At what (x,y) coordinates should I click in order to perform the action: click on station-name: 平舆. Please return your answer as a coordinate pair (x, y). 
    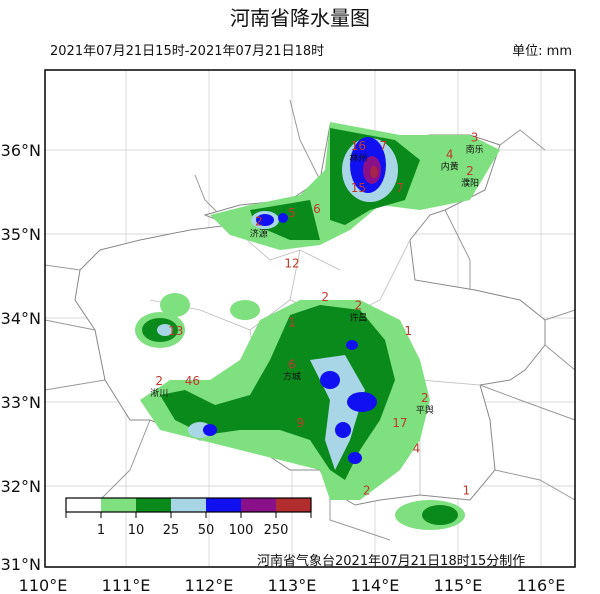
    Looking at the image, I should click on (425, 410).